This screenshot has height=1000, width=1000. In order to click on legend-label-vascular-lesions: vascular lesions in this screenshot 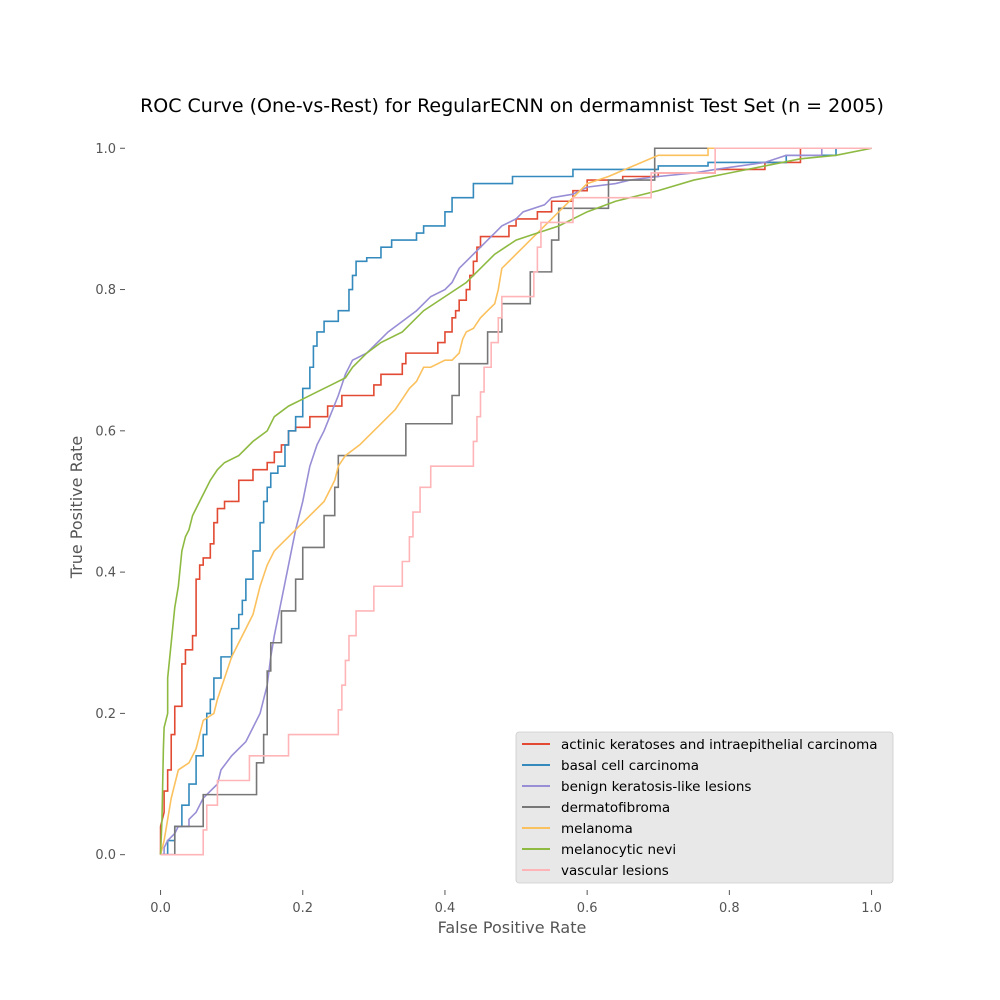, I will do `click(615, 871)`.